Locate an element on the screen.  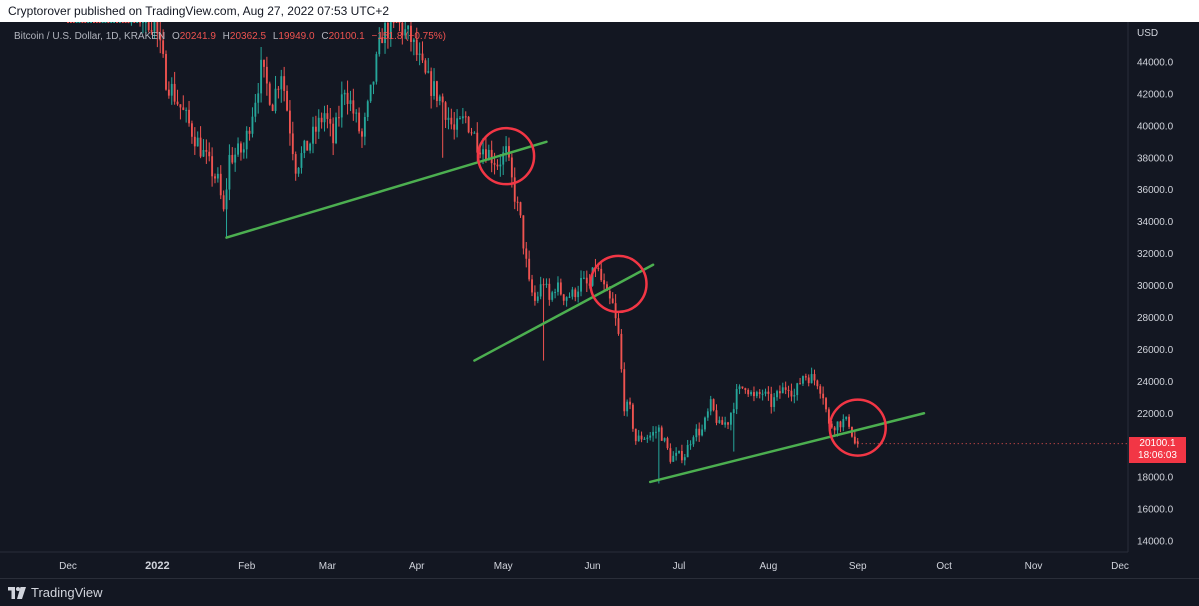
last-price-value: 20100.1 is located at coordinates (1157, 443).